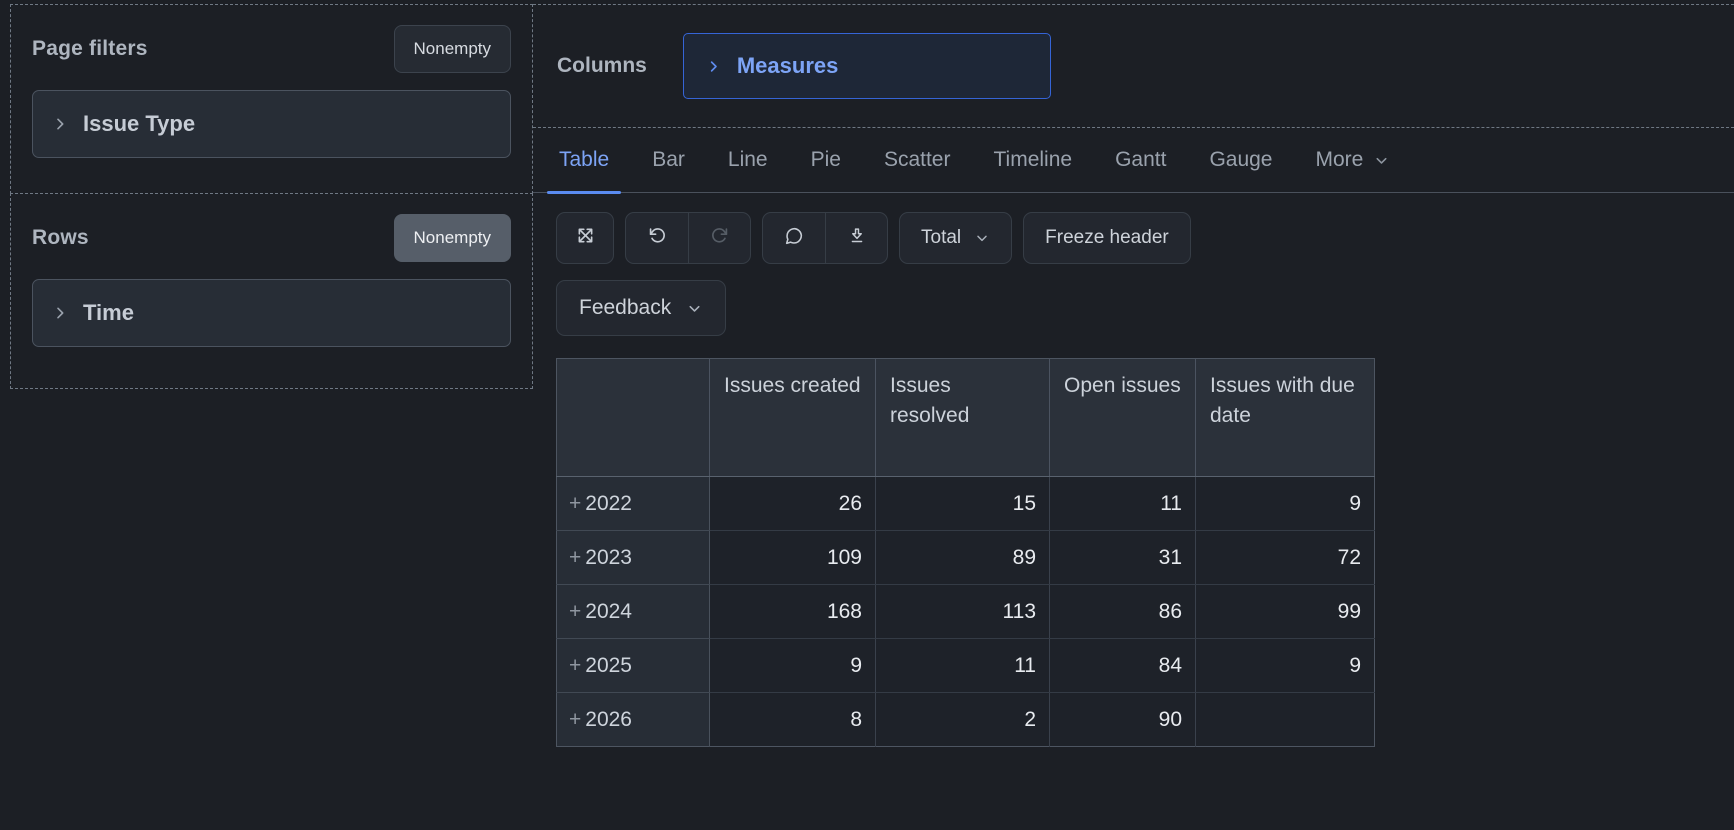 This screenshot has height=830, width=1734. I want to click on column-header-issues-created: Issues created, so click(792, 417).